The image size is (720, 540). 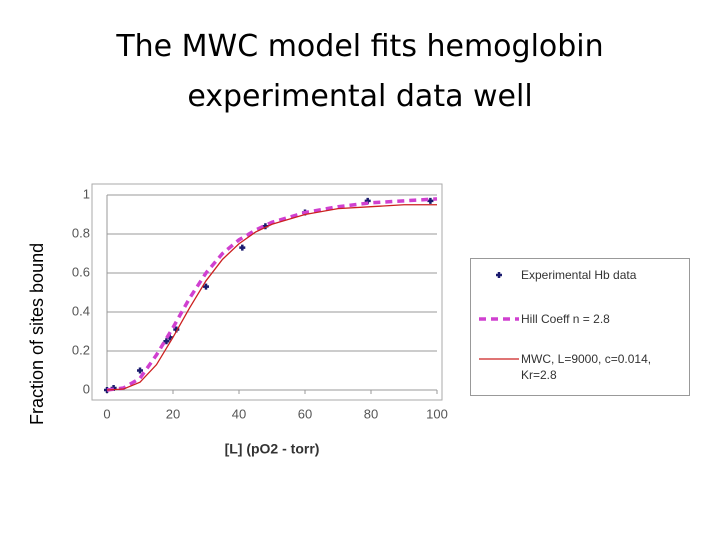 I want to click on x-tick-label: 0, so click(x=106, y=413).